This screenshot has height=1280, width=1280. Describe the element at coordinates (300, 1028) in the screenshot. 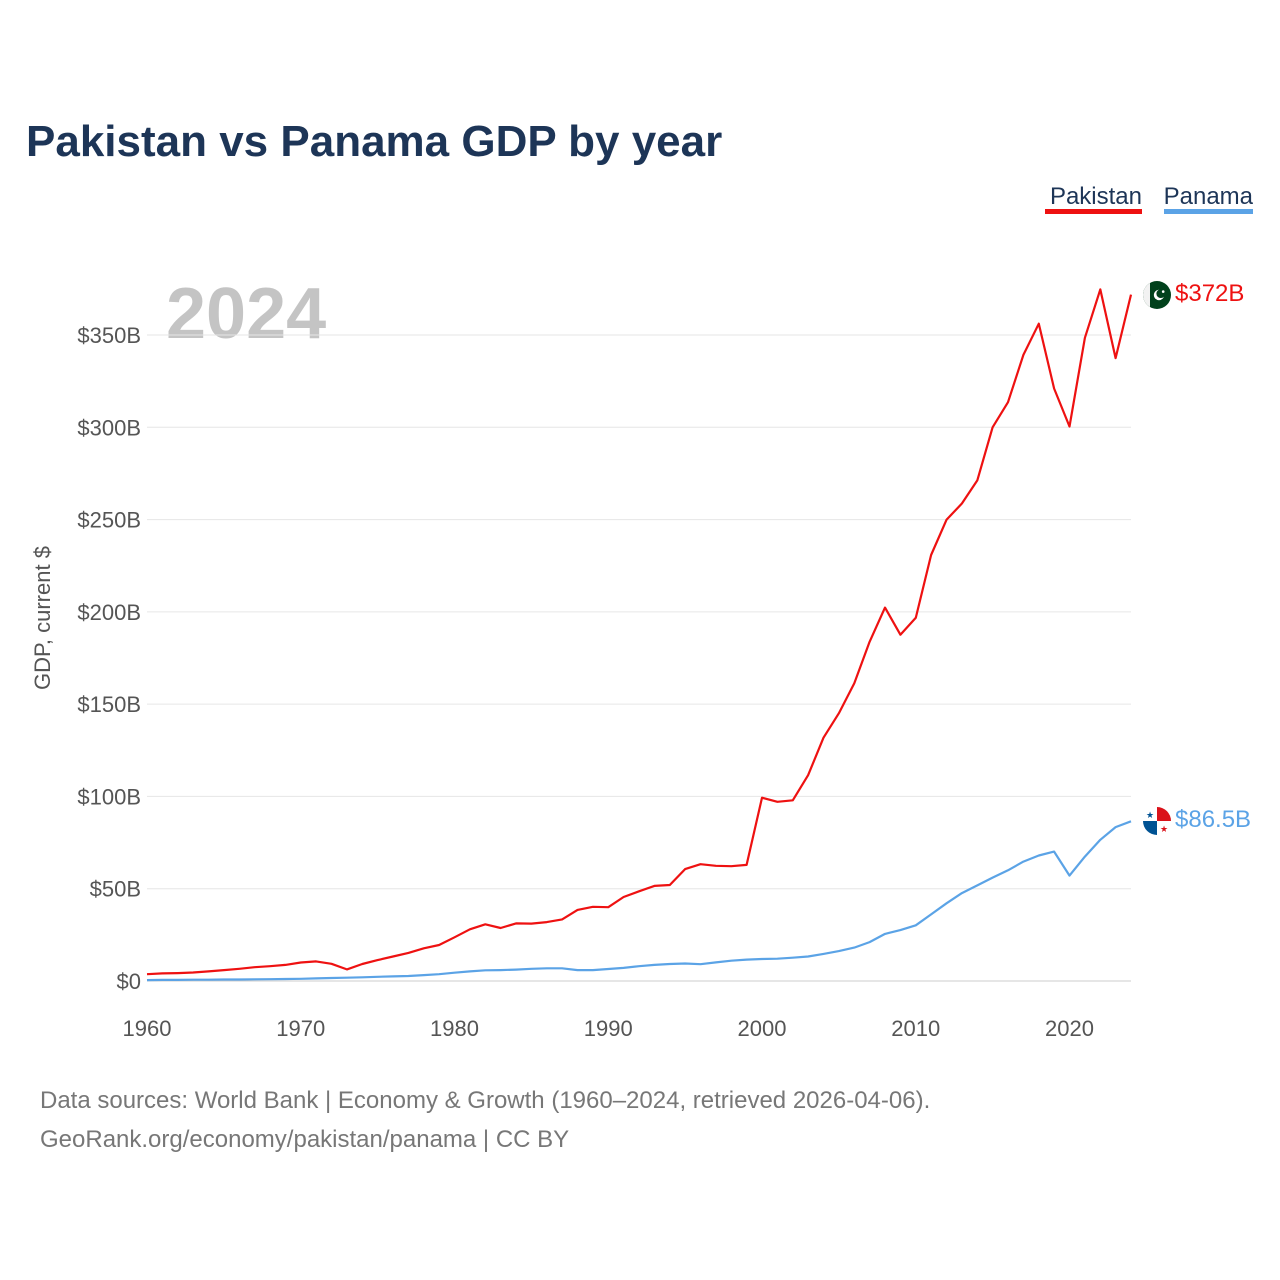

I see `x-tick-label: 1970` at that location.